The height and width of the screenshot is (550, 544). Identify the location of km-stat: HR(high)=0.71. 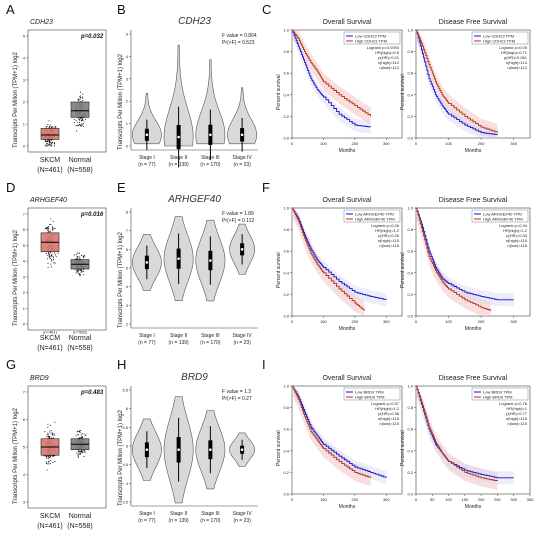
(514, 52).